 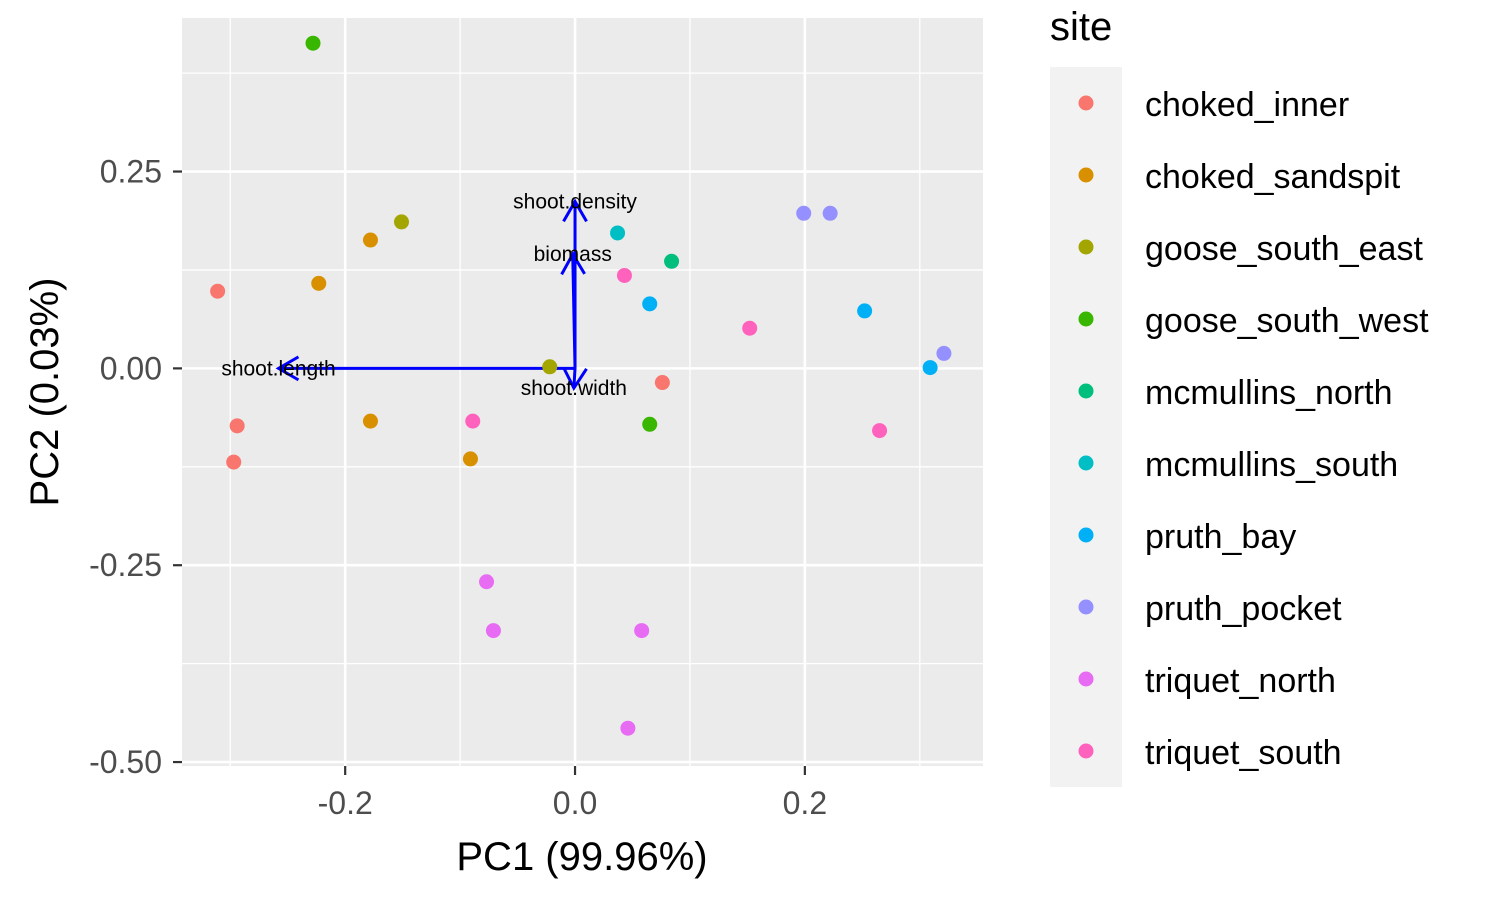 What do you see at coordinates (1269, 393) in the screenshot?
I see `legend-label-mcmullins-north: mcmullins_north` at bounding box center [1269, 393].